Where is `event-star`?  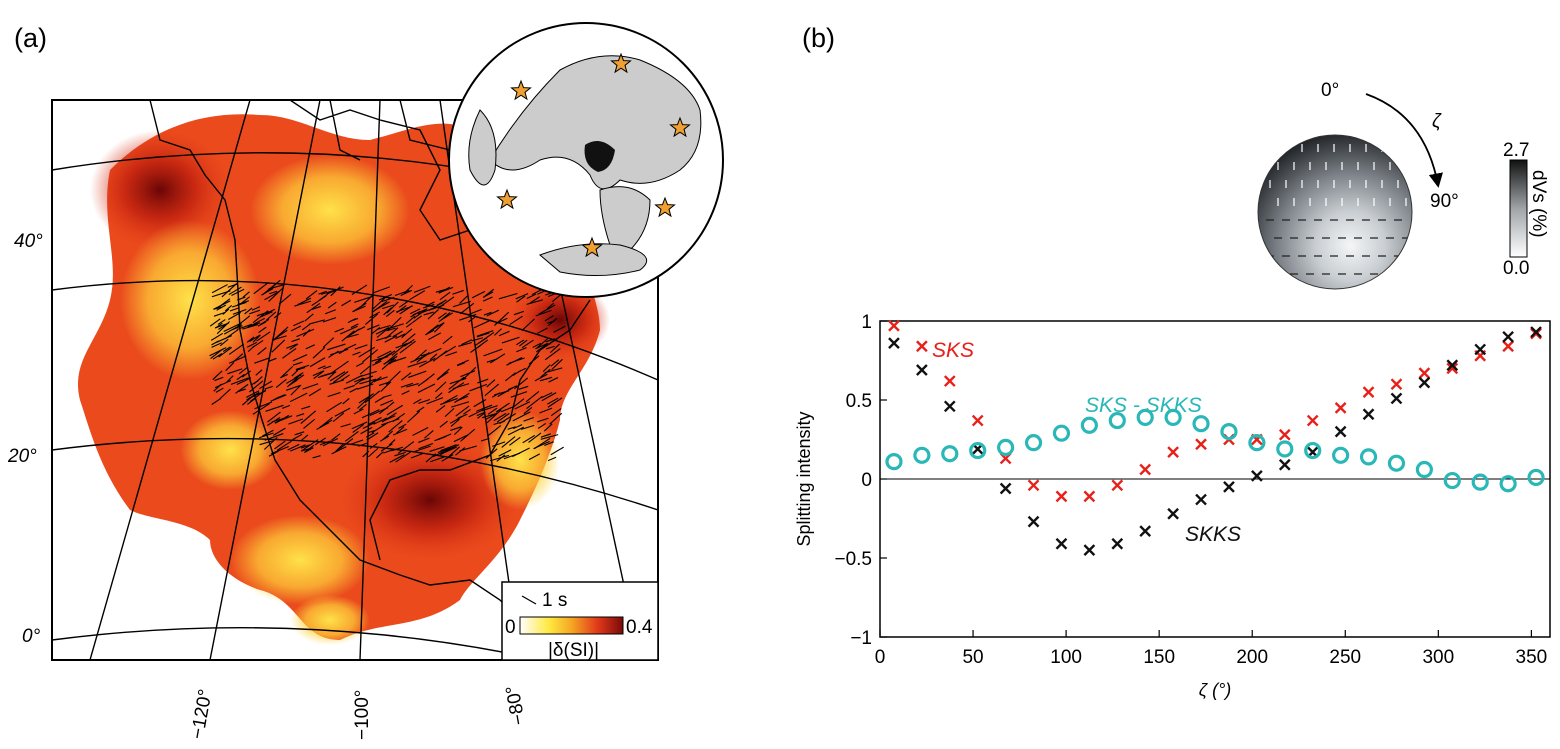 event-star is located at coordinates (621, 63).